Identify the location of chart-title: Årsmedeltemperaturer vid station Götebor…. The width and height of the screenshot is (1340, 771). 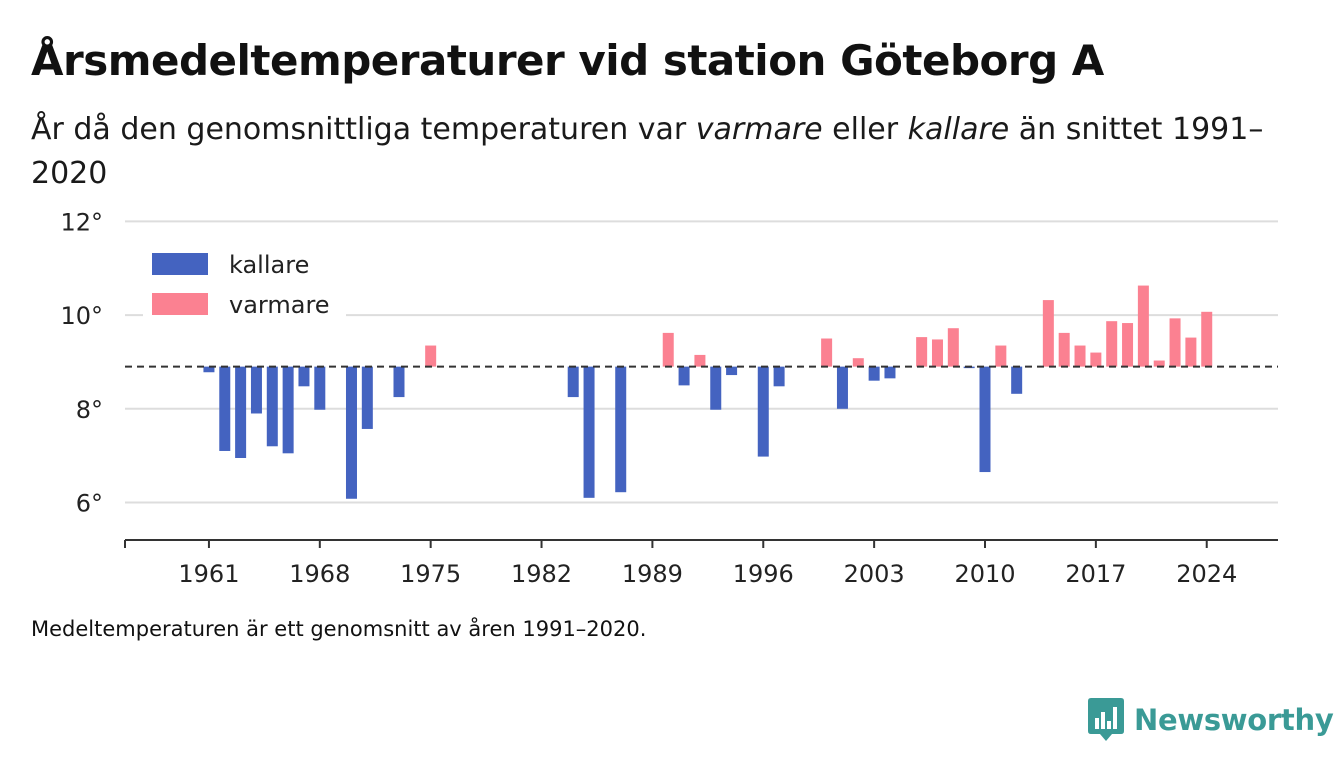
(567, 60).